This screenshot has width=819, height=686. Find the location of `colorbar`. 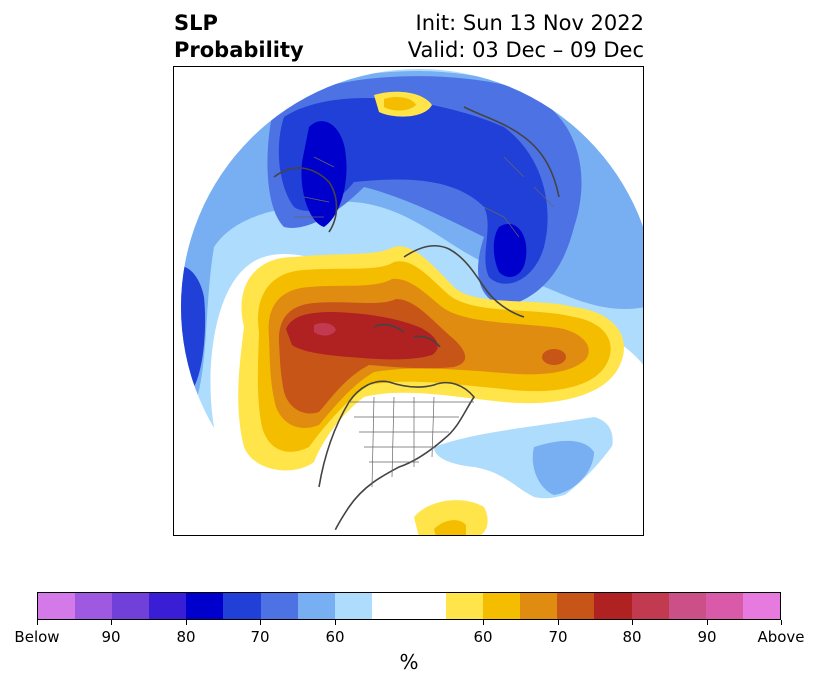

colorbar is located at coordinates (409, 606).